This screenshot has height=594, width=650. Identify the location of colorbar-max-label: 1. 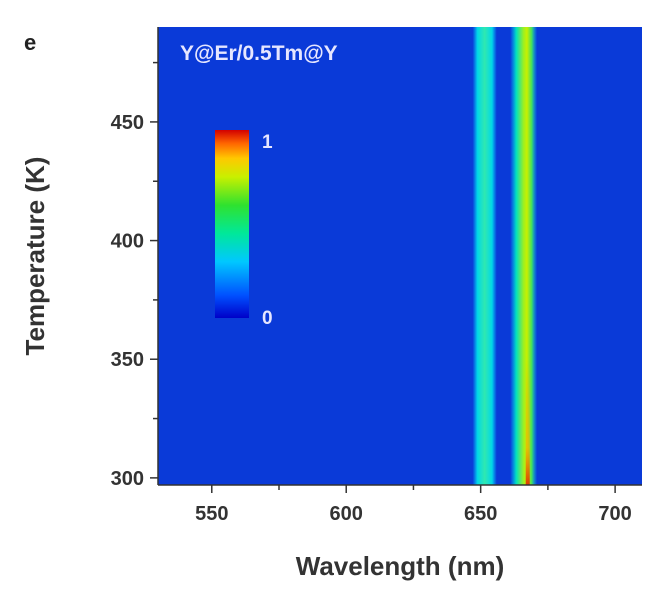
(267, 142).